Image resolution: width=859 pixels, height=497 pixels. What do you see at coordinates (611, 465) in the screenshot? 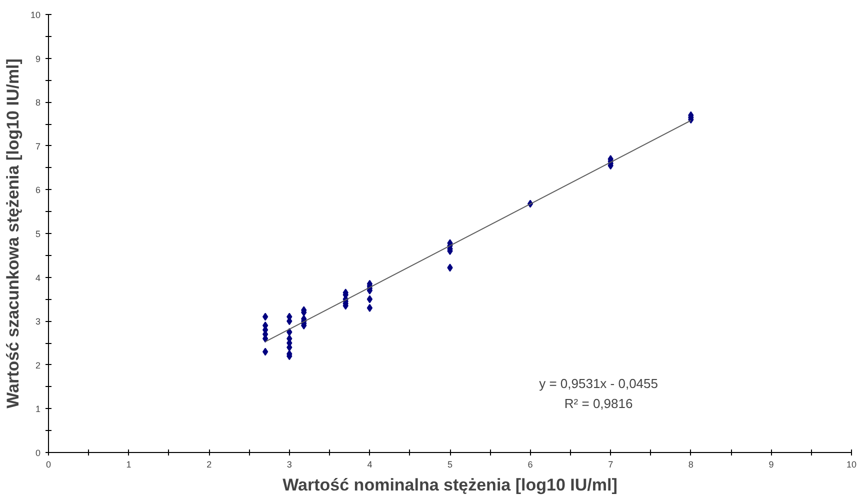
I see `x-tick-label: 7` at bounding box center [611, 465].